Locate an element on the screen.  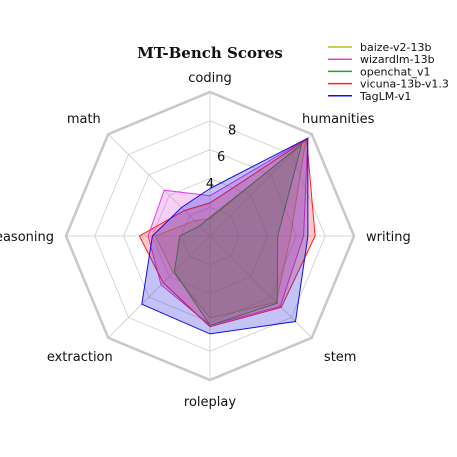
tick-label-6: 6 is located at coordinates (221, 157).